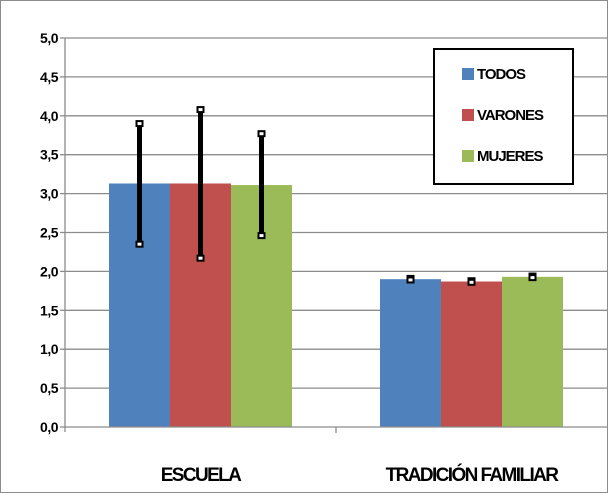  I want to click on legend-label: TODOS, so click(501, 74).